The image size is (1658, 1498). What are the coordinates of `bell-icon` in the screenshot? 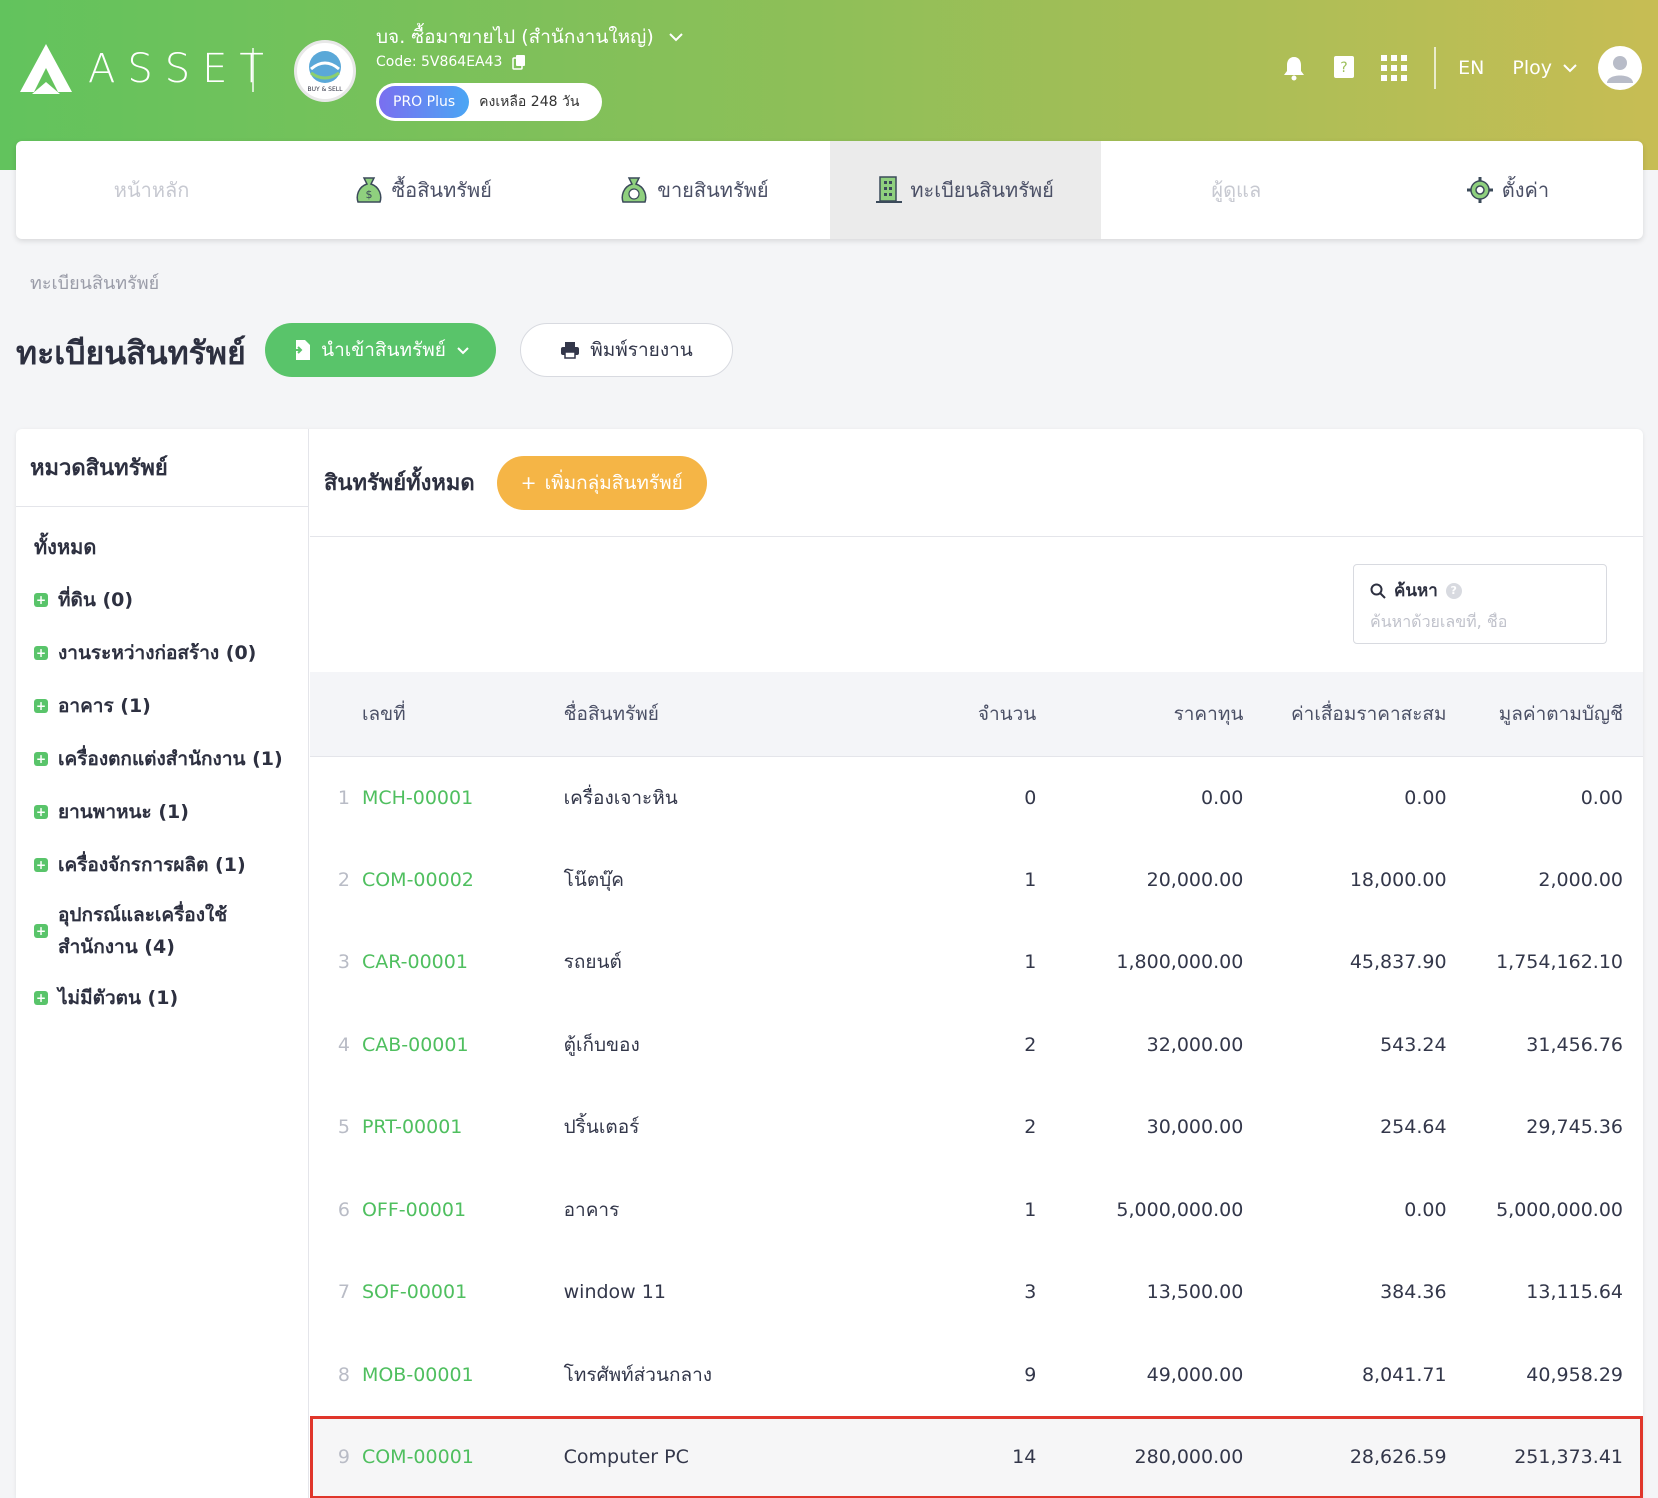 It's located at (1294, 68).